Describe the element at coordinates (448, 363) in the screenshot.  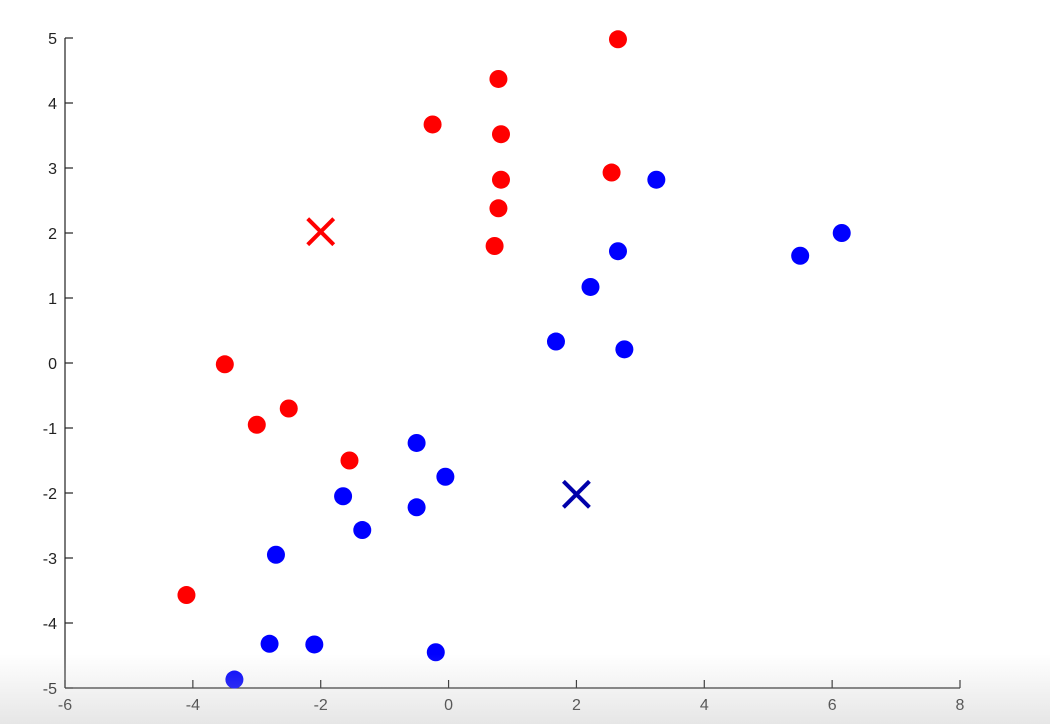
I see `centroid-markers` at that location.